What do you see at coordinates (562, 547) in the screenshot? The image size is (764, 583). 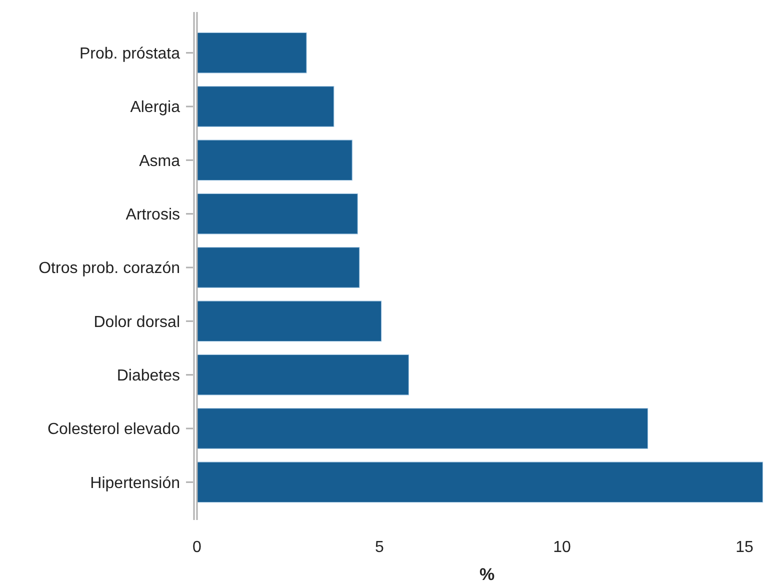 I see `x-tick-label: 10` at bounding box center [562, 547].